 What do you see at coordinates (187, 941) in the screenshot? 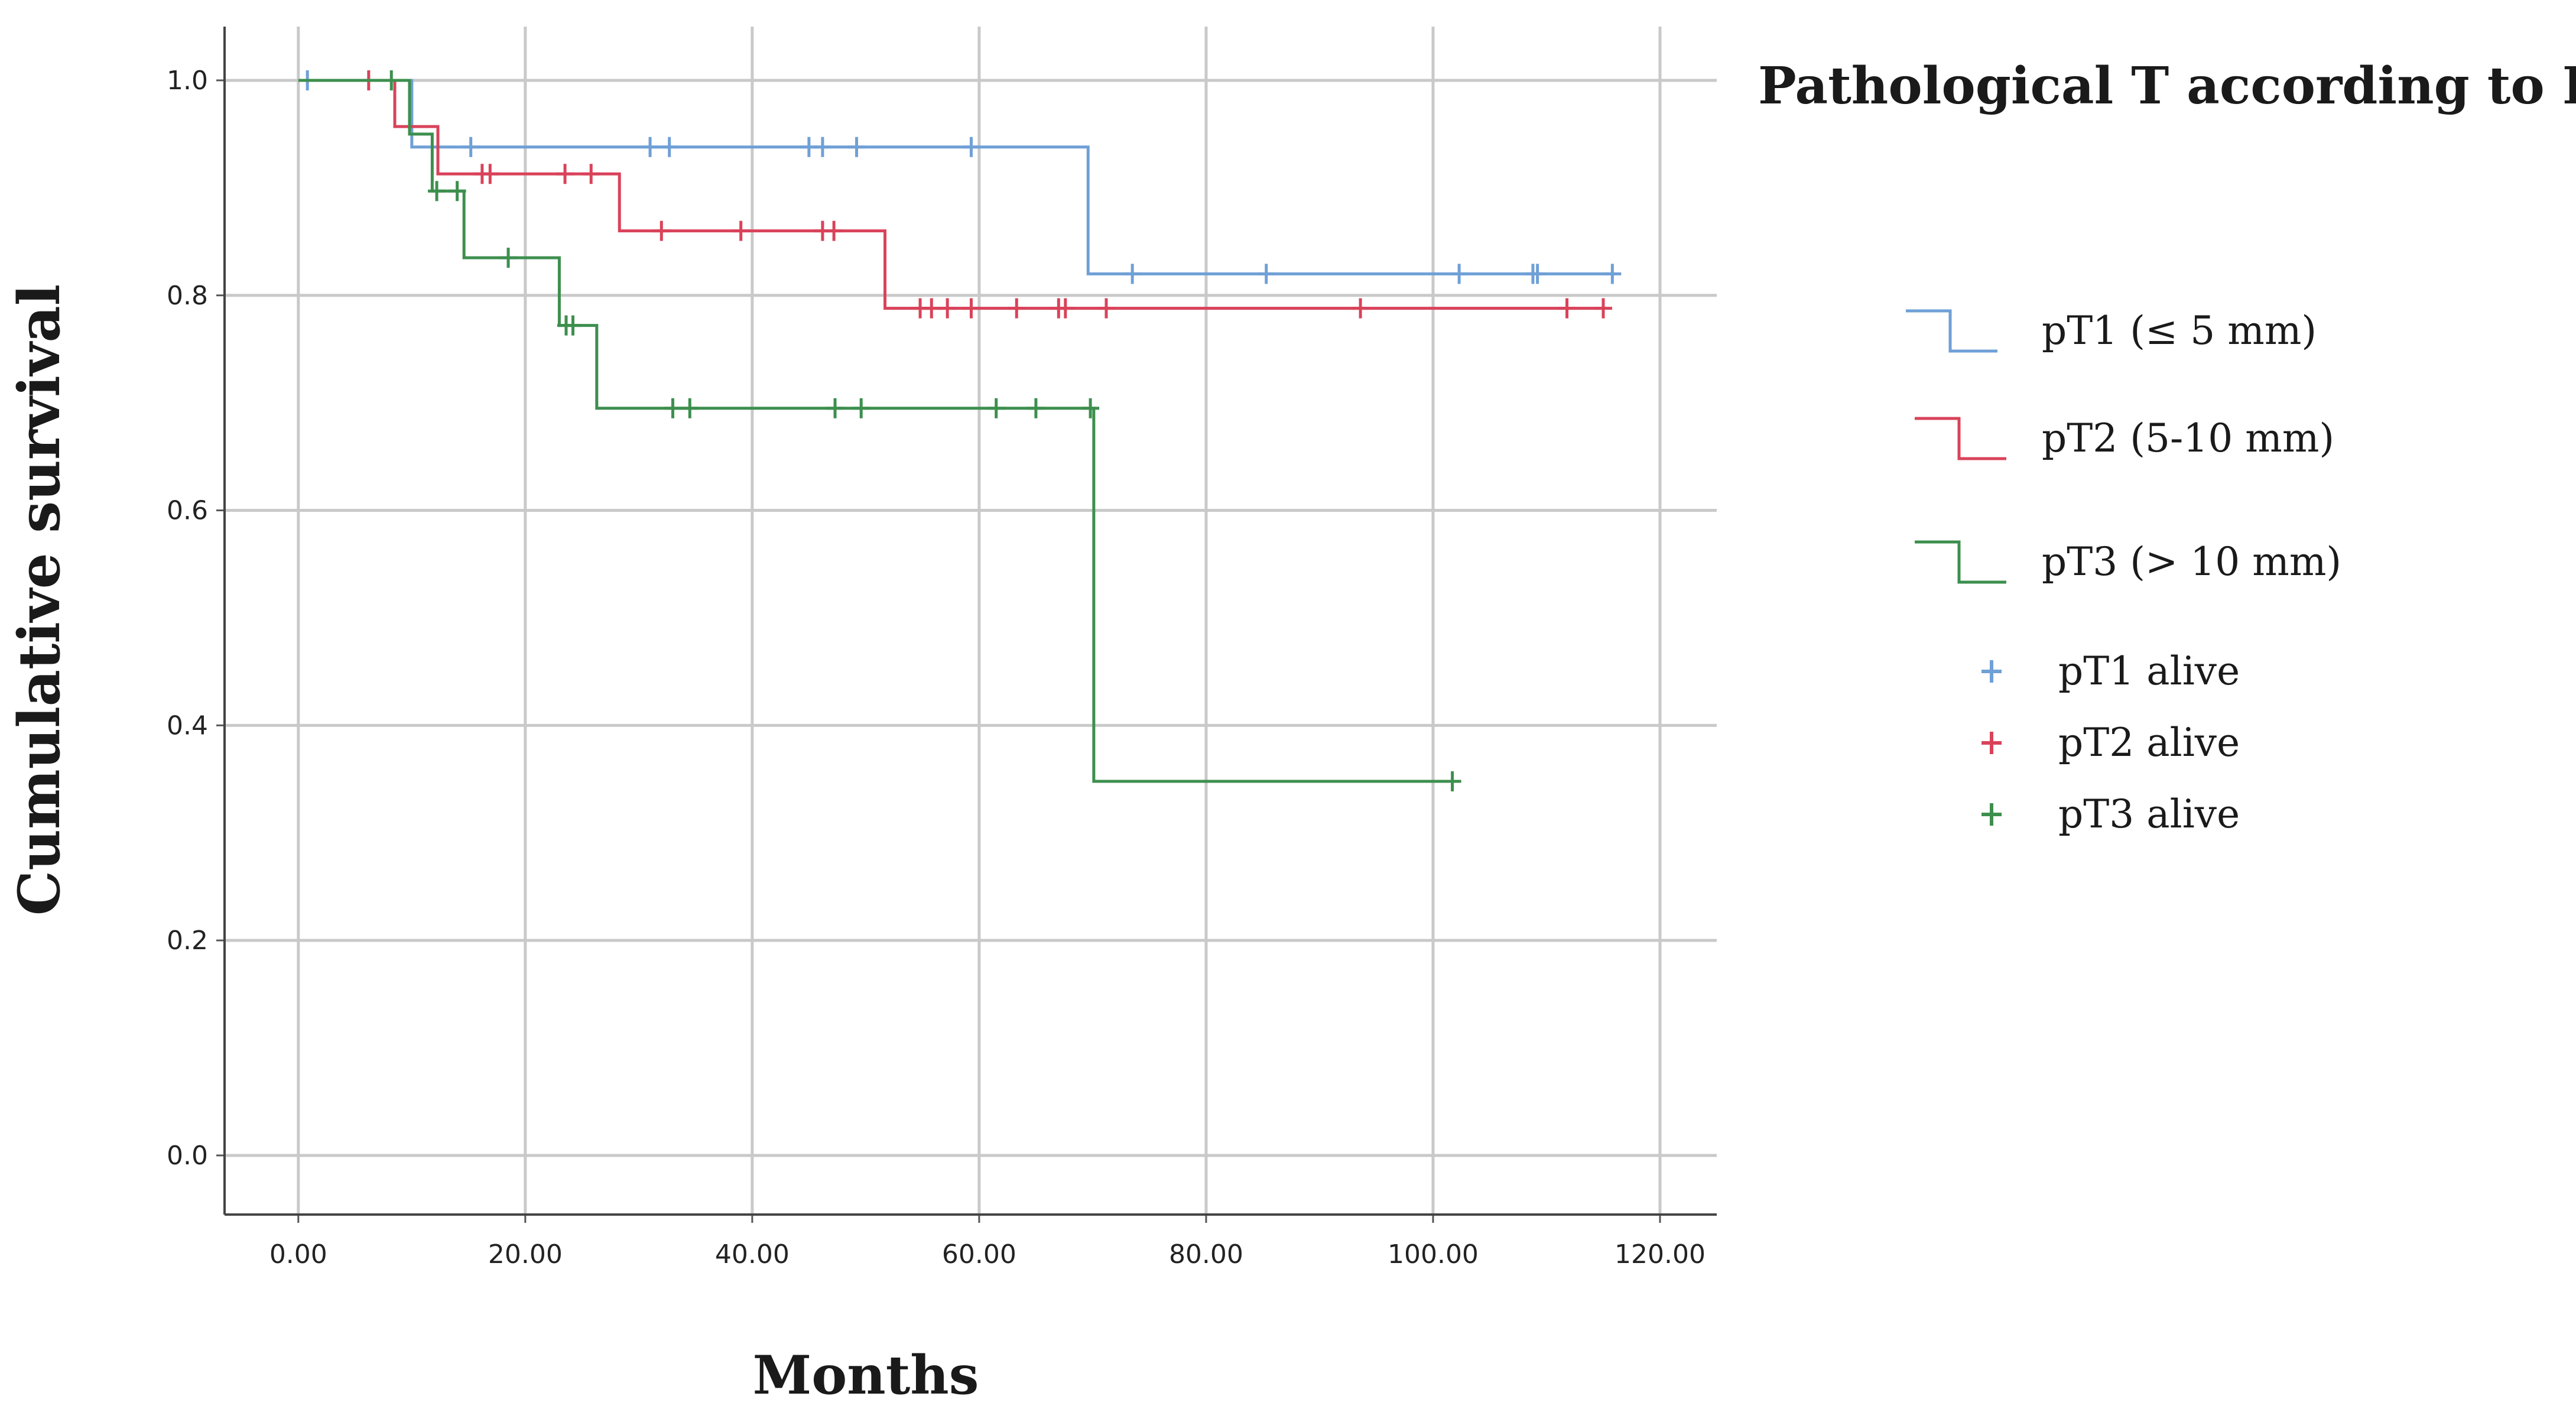
I see `y-tick-label: 0.2` at bounding box center [187, 941].